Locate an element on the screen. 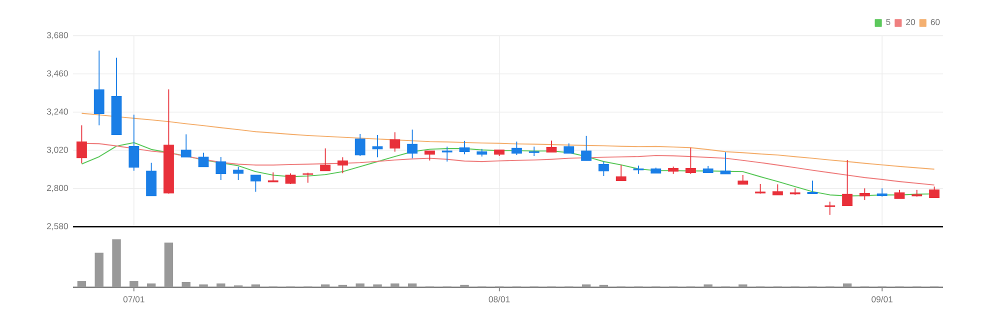 The height and width of the screenshot is (323, 994). y-tick-label: 2,580 is located at coordinates (57, 226).